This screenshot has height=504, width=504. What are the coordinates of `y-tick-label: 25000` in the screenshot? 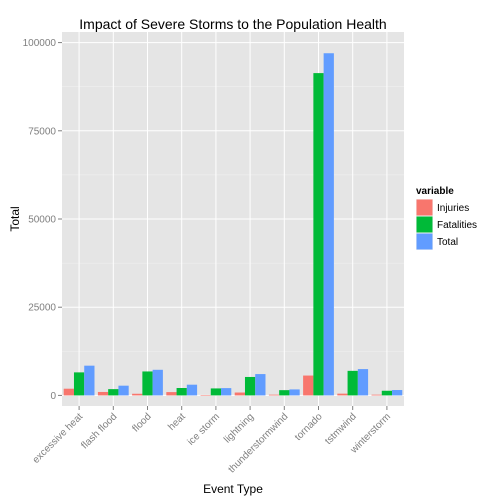 It's located at (42, 308).